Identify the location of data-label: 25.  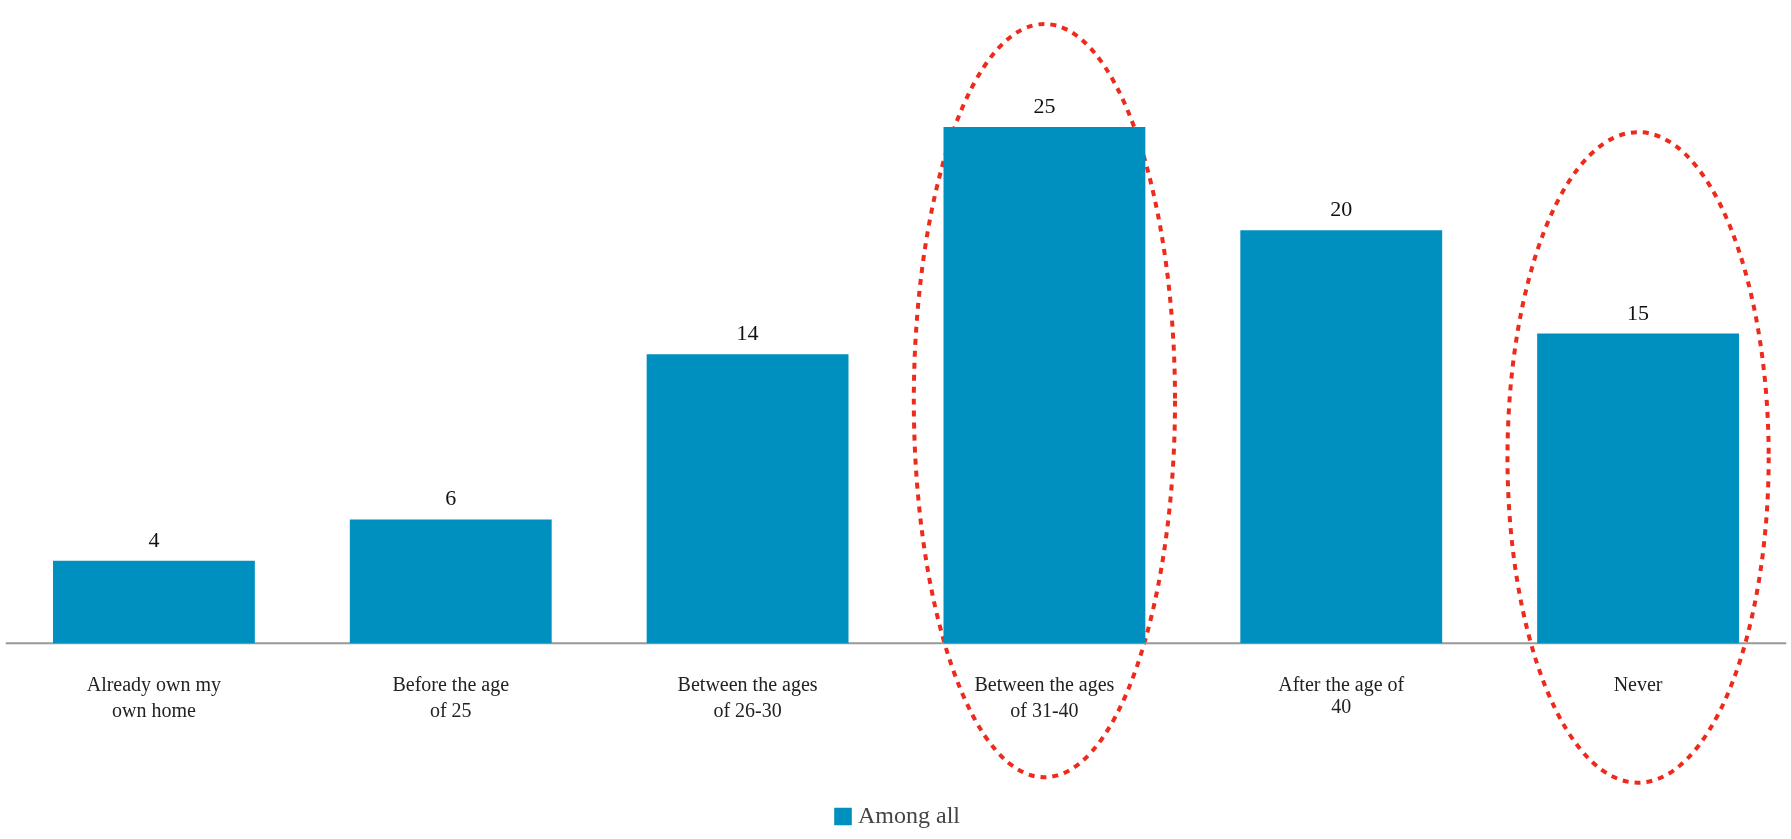
(1044, 105).